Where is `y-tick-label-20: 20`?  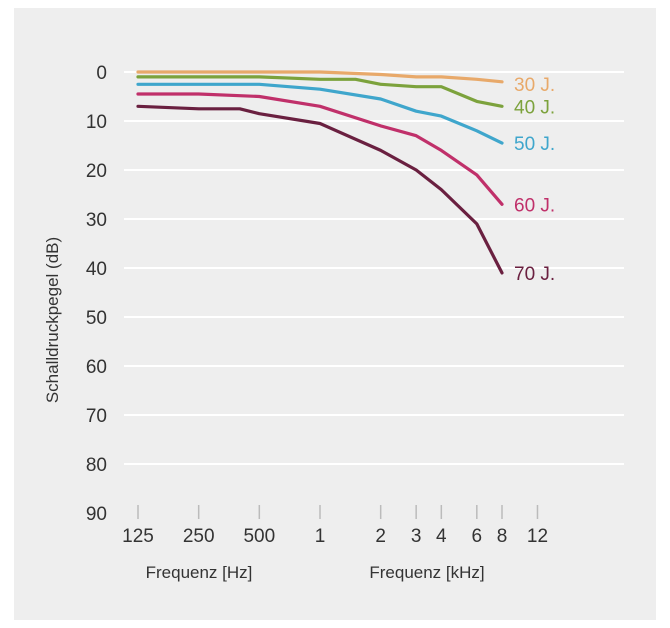 y-tick-label-20: 20 is located at coordinates (96, 171).